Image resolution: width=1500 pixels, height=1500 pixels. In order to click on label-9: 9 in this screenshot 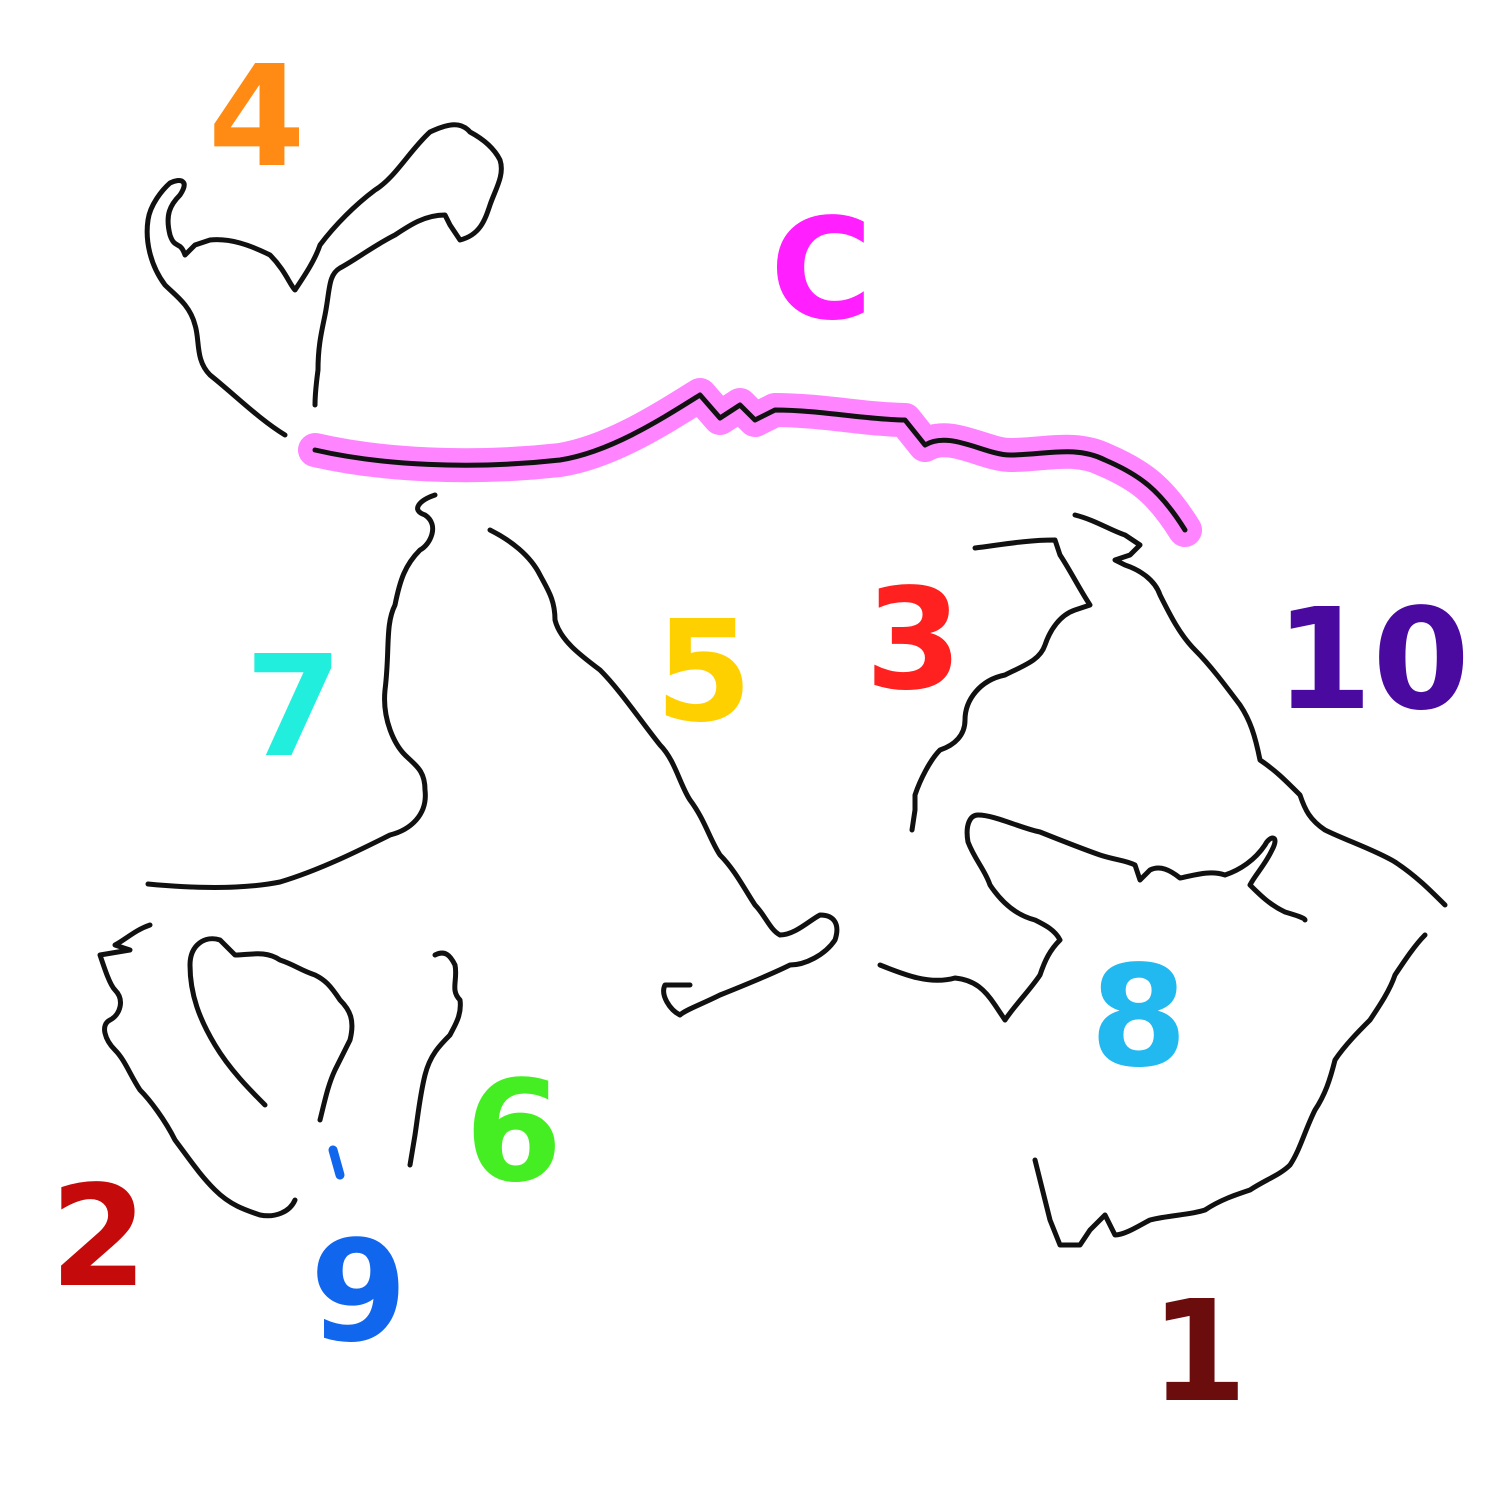, I will do `click(358, 1292)`.